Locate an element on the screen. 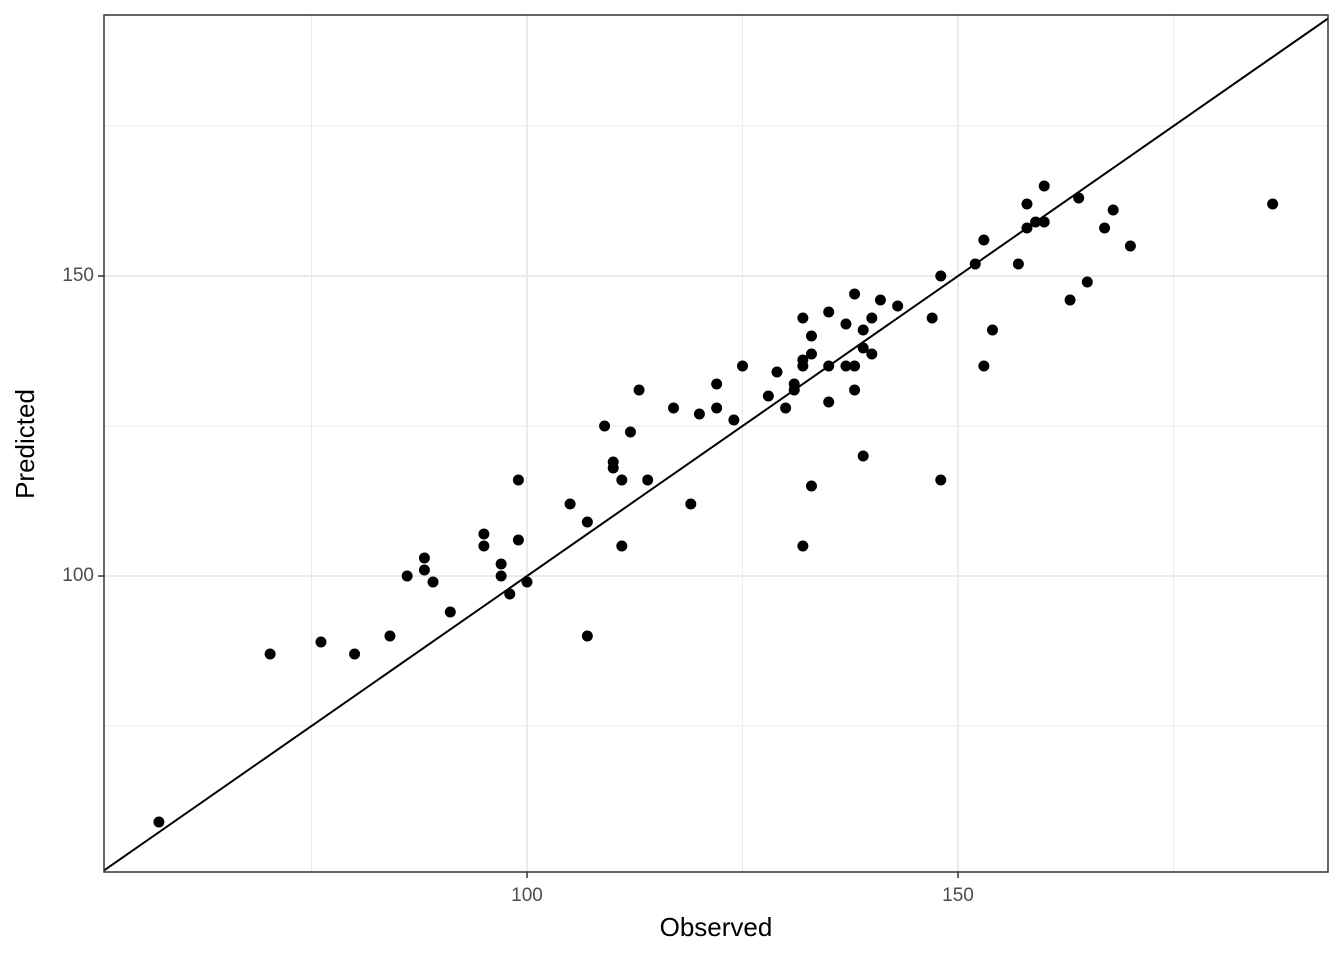 Image resolution: width=1344 pixels, height=960 pixels. x-tick-label: 150 is located at coordinates (958, 895).